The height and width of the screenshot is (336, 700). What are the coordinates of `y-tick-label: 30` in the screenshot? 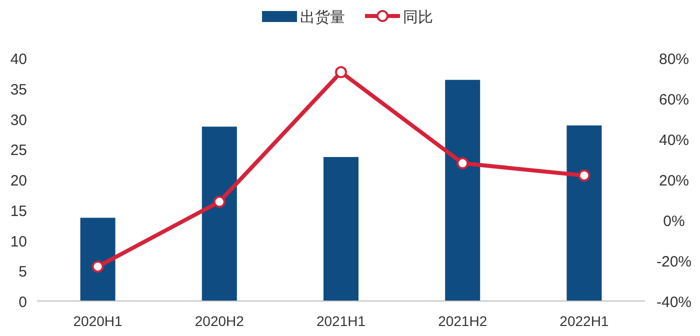 It's located at (18, 120).